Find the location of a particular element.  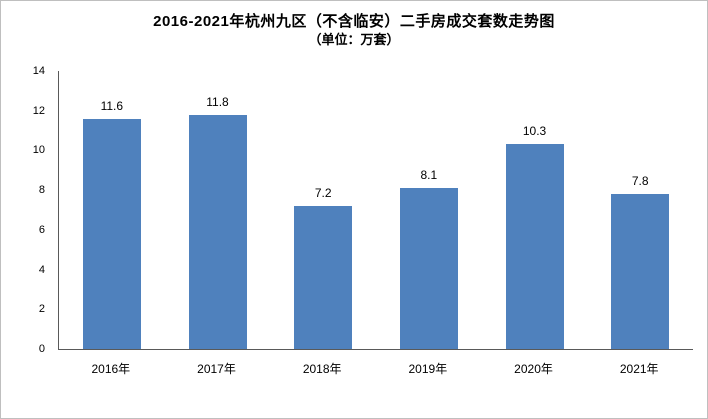

bar-group: 11.8 is located at coordinates (218, 210).